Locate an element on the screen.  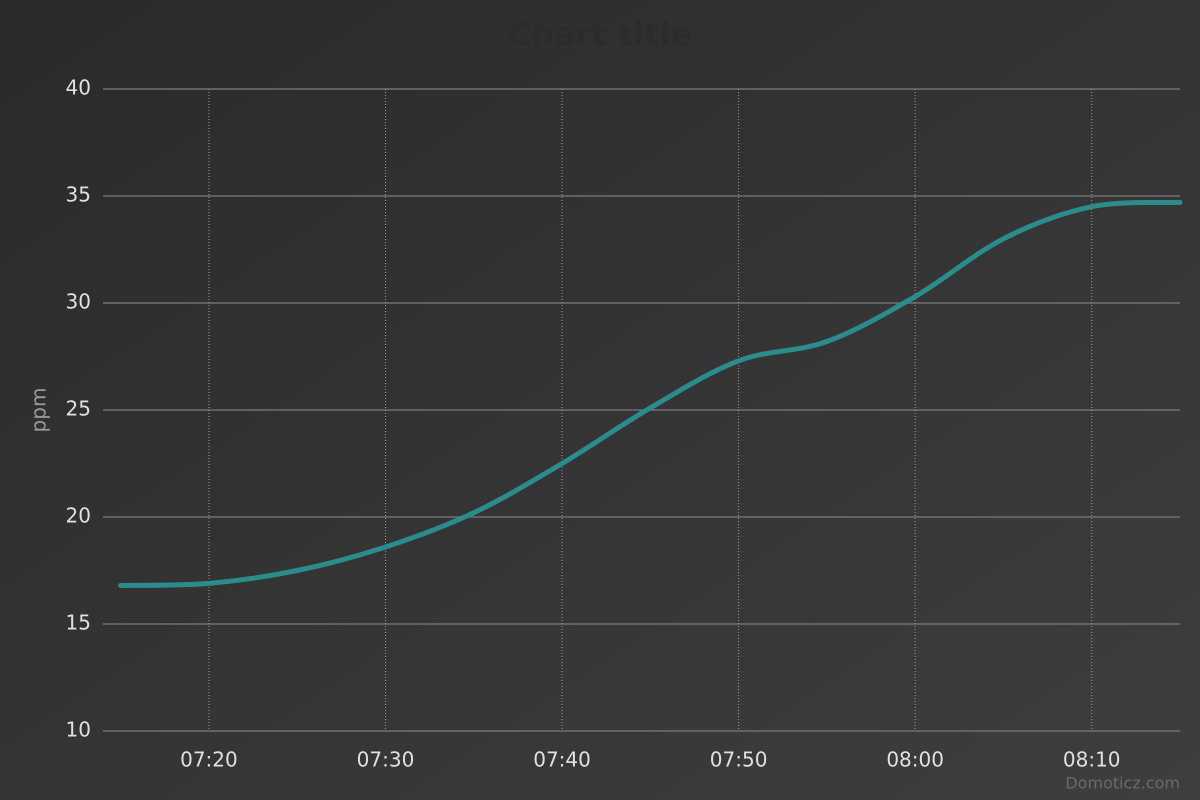
x-tick-label: 07:20 is located at coordinates (209, 760).